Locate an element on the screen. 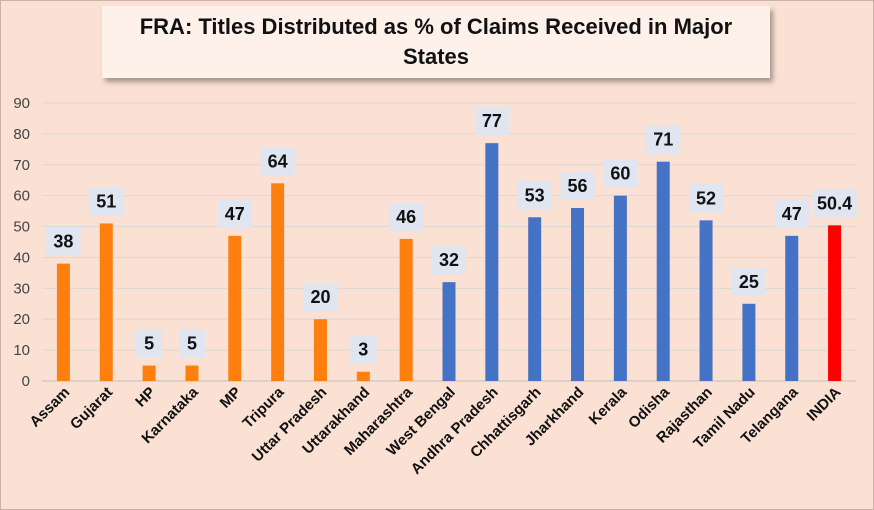 Image resolution: width=874 pixels, height=510 pixels. data-label: 46 is located at coordinates (406, 217).